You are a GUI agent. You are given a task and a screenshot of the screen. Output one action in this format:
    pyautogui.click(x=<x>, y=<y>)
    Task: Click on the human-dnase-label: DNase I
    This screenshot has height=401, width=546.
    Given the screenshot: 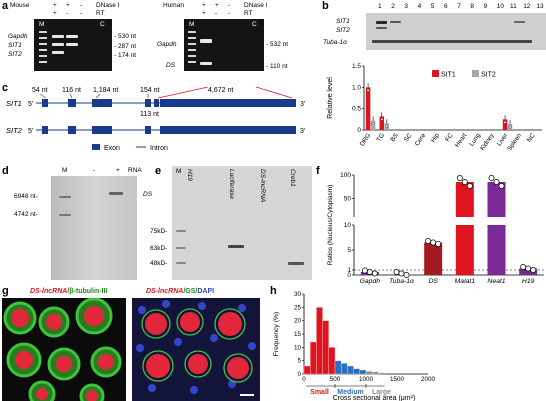 What is the action you would take?
    pyautogui.click(x=256, y=5)
    